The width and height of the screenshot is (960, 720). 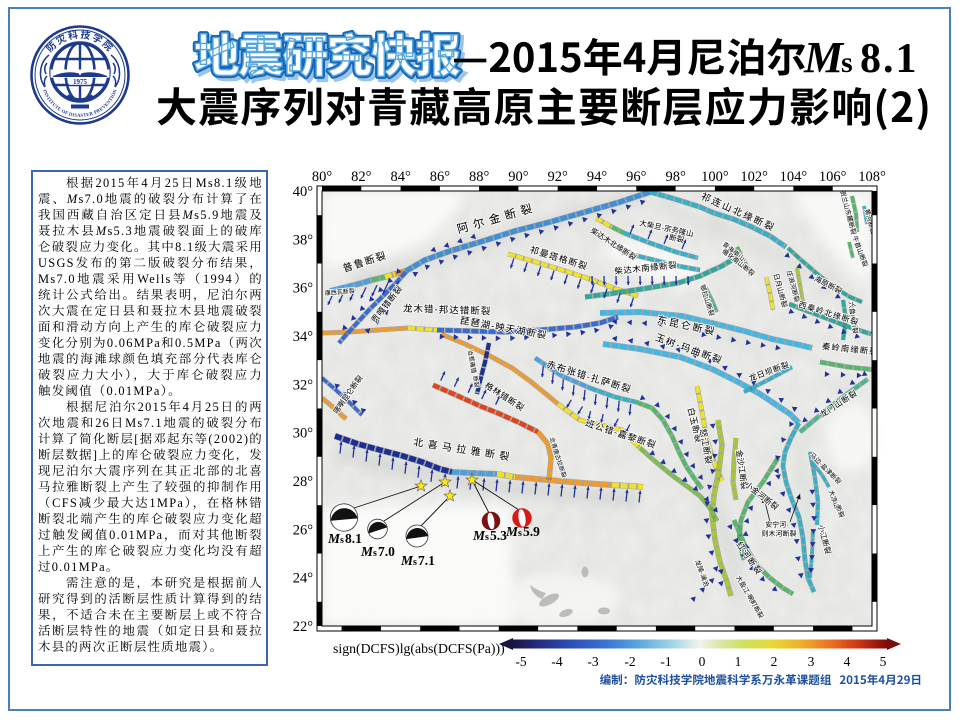 What do you see at coordinates (754, 177) in the screenshot?
I see `svg-text: 102°` at bounding box center [754, 177].